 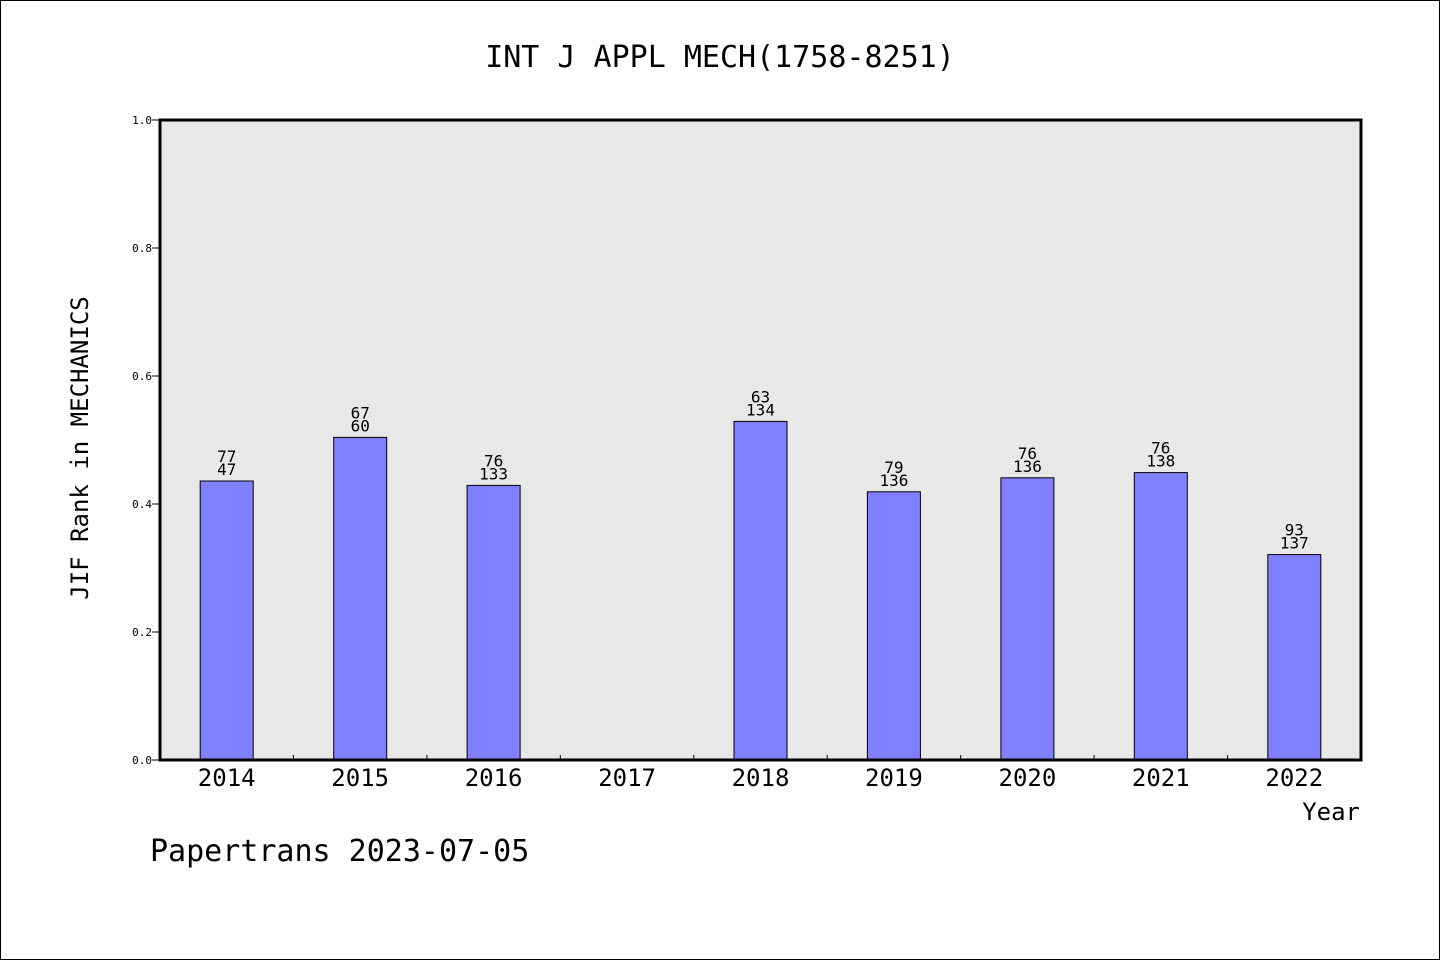 I want to click on total-label-2016: 133, so click(x=493, y=473).